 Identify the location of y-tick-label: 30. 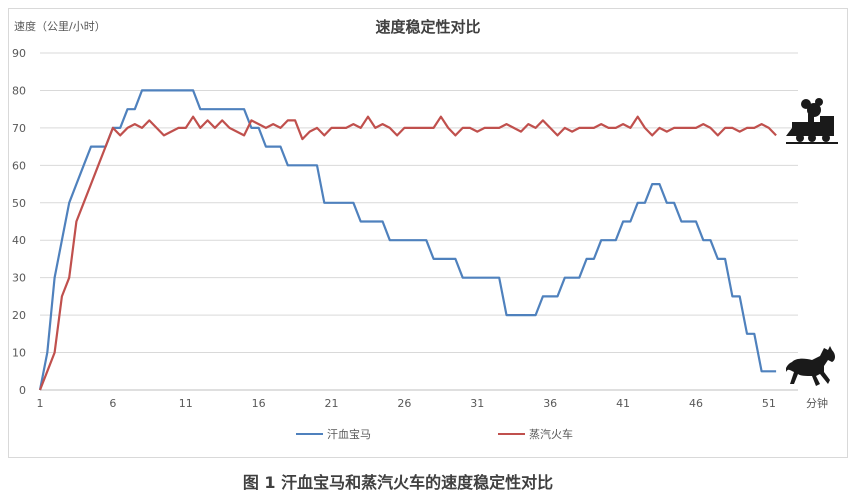
(19, 278).